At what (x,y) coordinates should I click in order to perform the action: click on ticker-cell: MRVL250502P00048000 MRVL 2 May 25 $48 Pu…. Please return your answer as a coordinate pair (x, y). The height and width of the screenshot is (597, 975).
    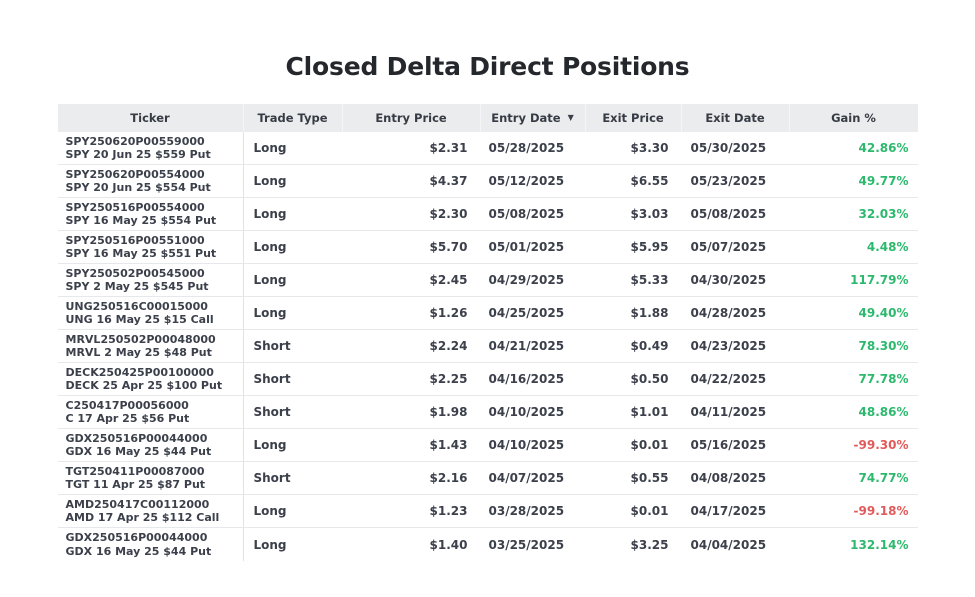
    Looking at the image, I should click on (151, 346).